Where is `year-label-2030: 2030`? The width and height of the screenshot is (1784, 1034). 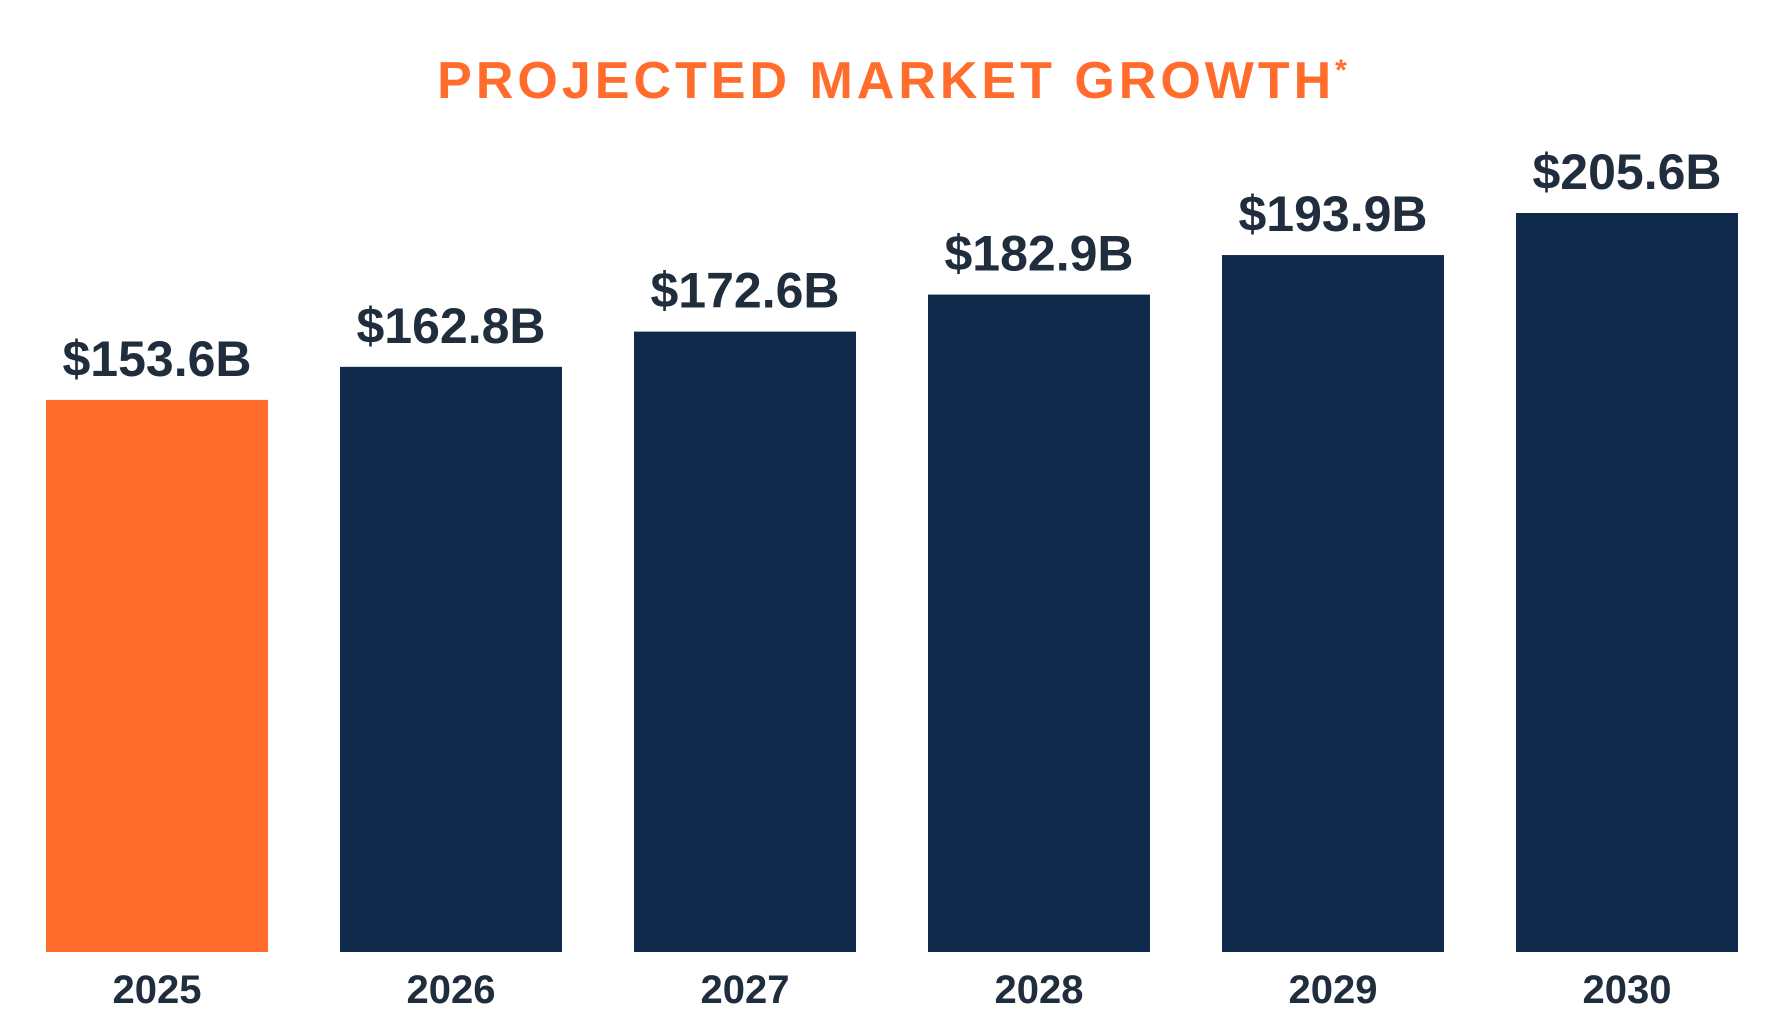 year-label-2030: 2030 is located at coordinates (1627, 990).